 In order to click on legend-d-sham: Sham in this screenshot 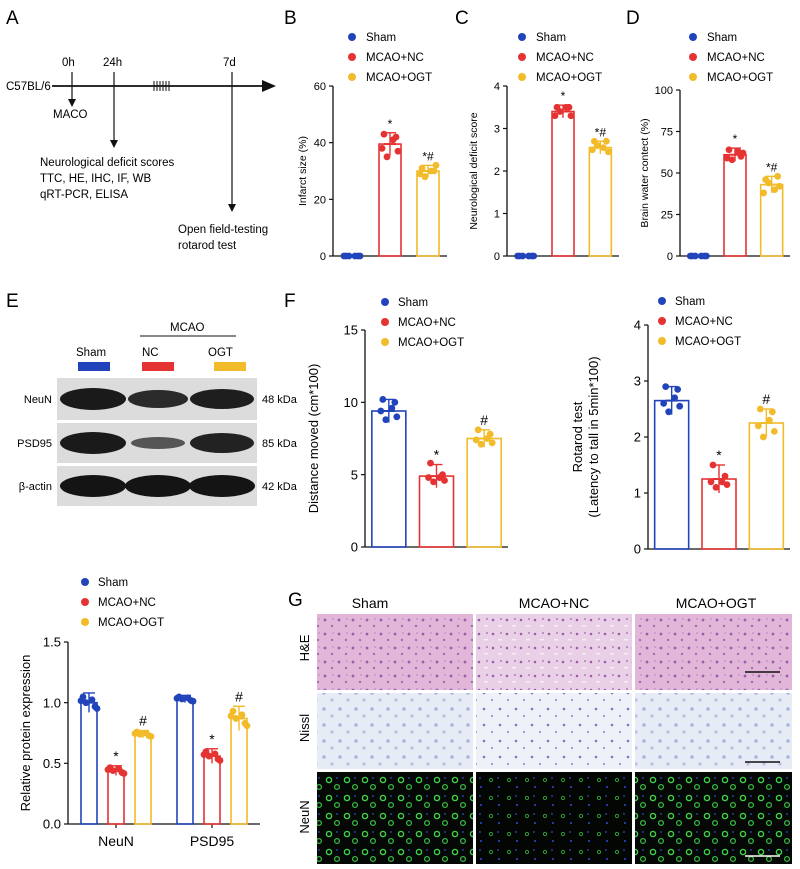, I will do `click(722, 38)`.